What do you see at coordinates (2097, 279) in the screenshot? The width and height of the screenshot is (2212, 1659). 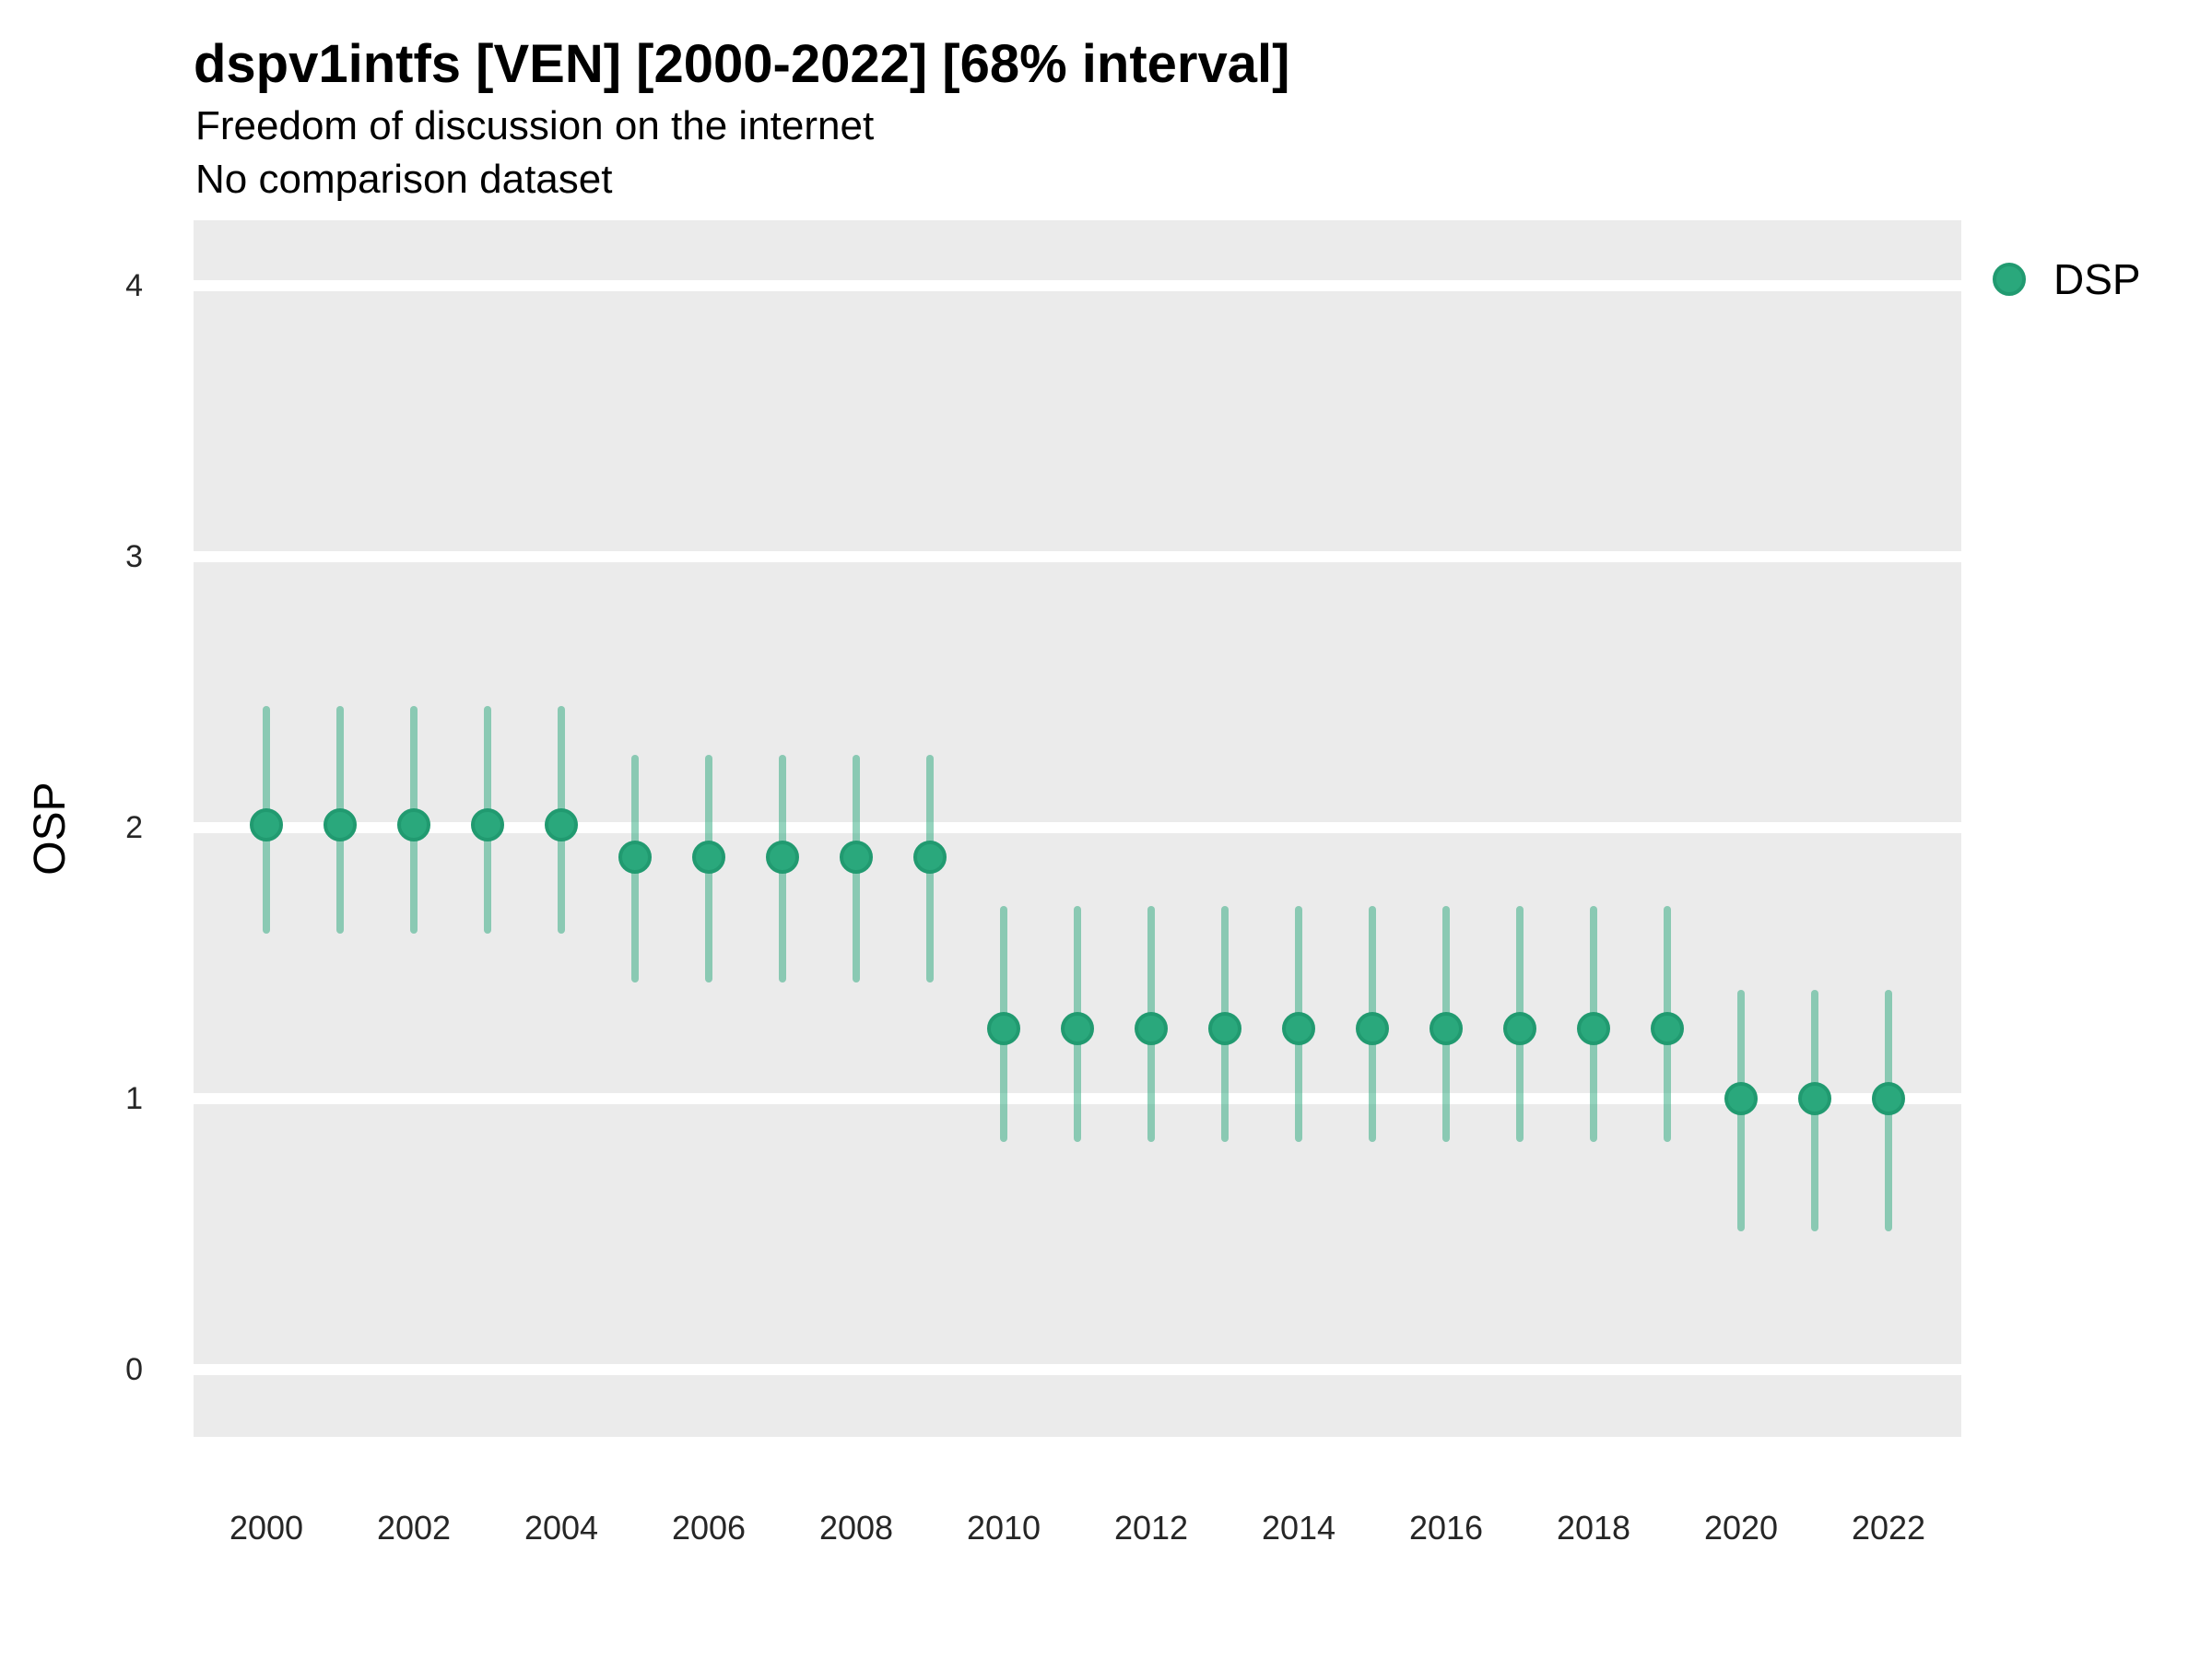 I see `legend-label: DSP` at bounding box center [2097, 279].